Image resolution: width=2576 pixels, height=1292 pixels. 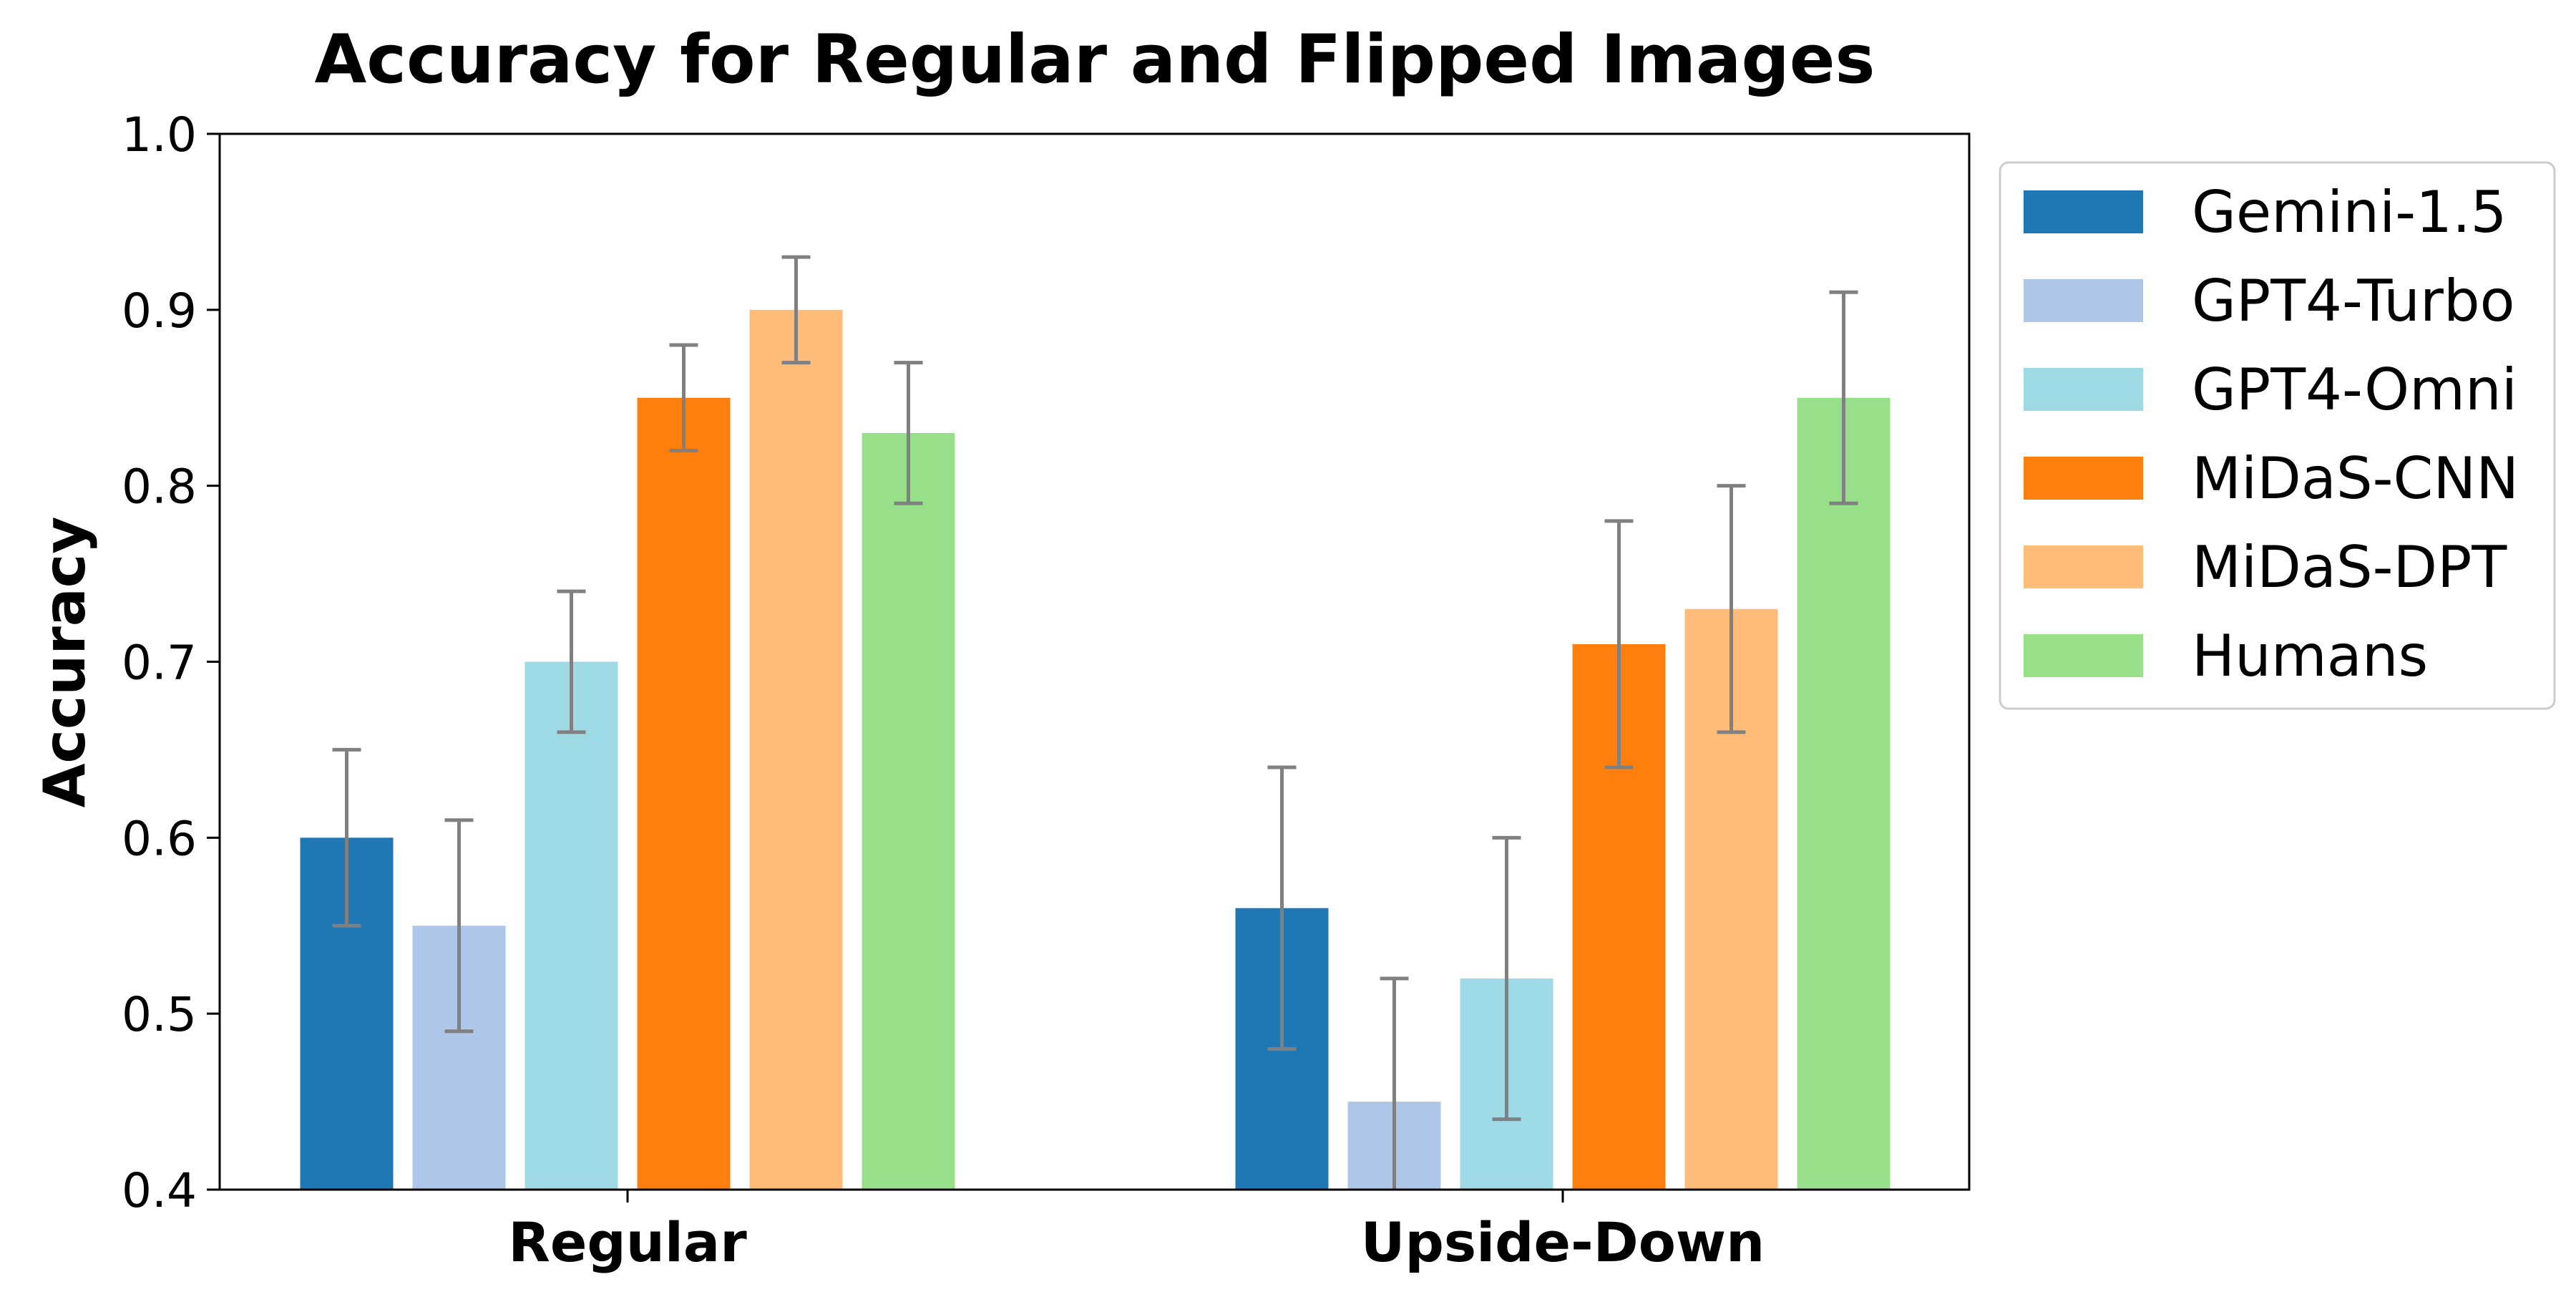 I want to click on x-tick-label: Regular, so click(x=627, y=1242).